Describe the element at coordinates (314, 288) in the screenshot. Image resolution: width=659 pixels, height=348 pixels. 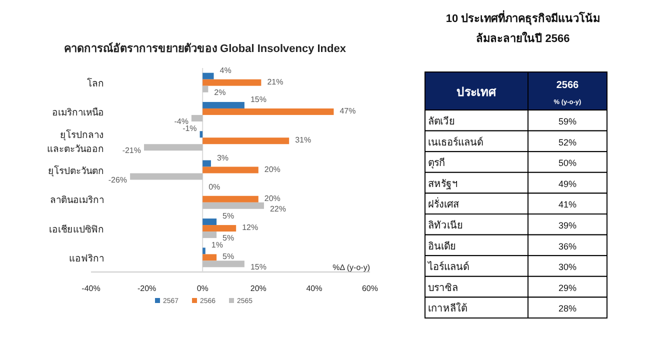
I see `x-tick-label: 40%` at that location.